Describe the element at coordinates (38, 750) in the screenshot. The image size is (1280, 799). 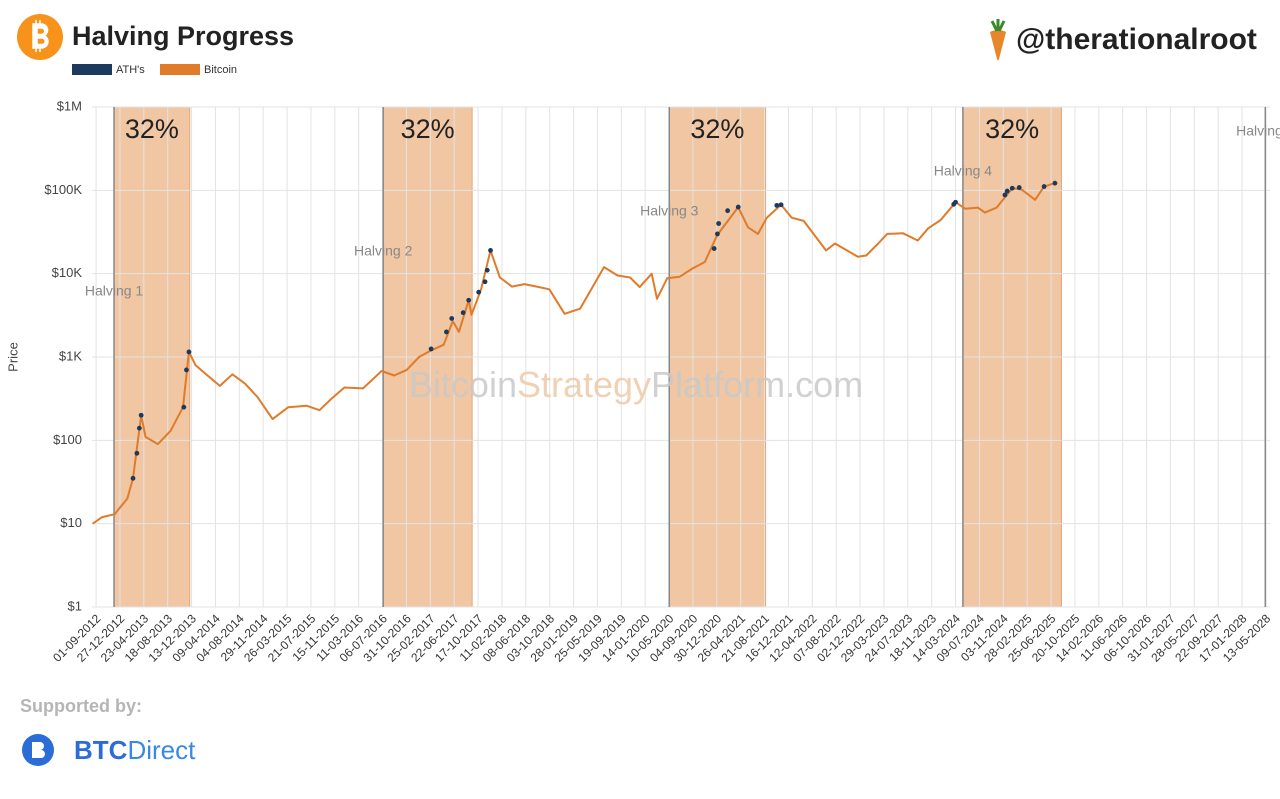
I see `sponsor-logo-mark` at that location.